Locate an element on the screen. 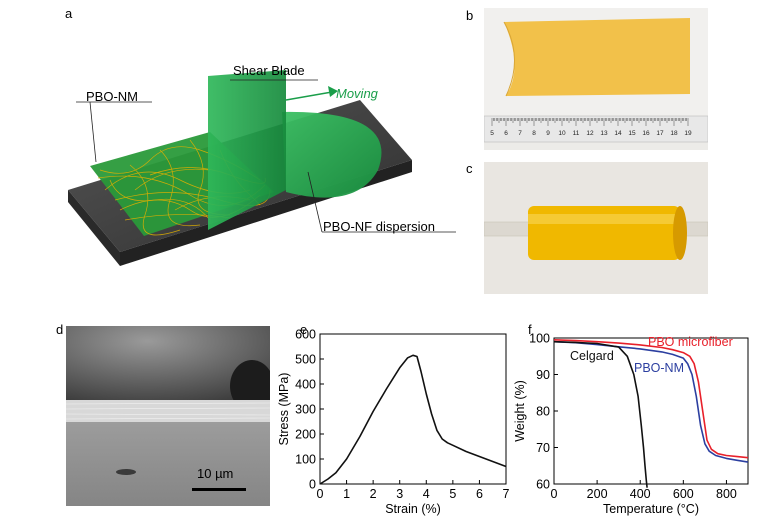 This screenshot has height=520, width=772. x-tick-label: 600 is located at coordinates (683, 494).